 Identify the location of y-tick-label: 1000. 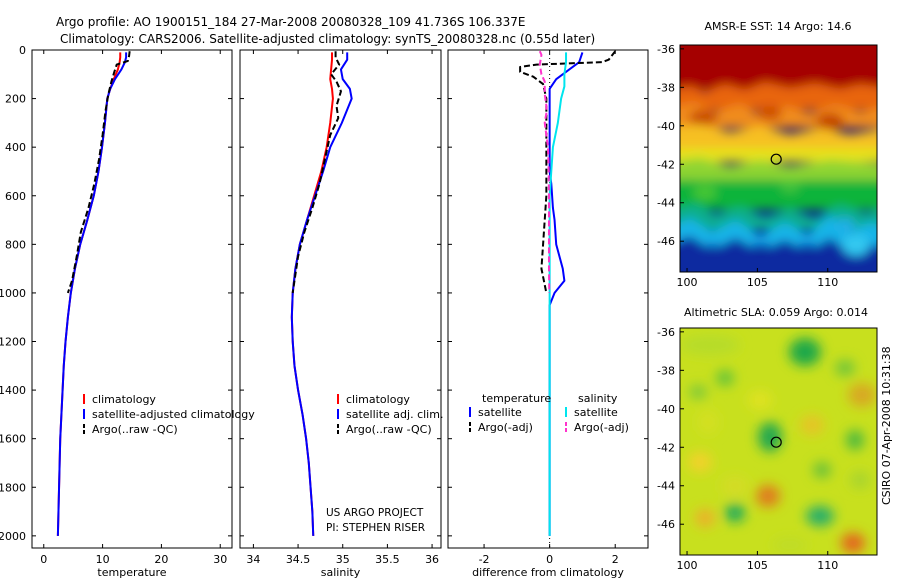
(13, 293).